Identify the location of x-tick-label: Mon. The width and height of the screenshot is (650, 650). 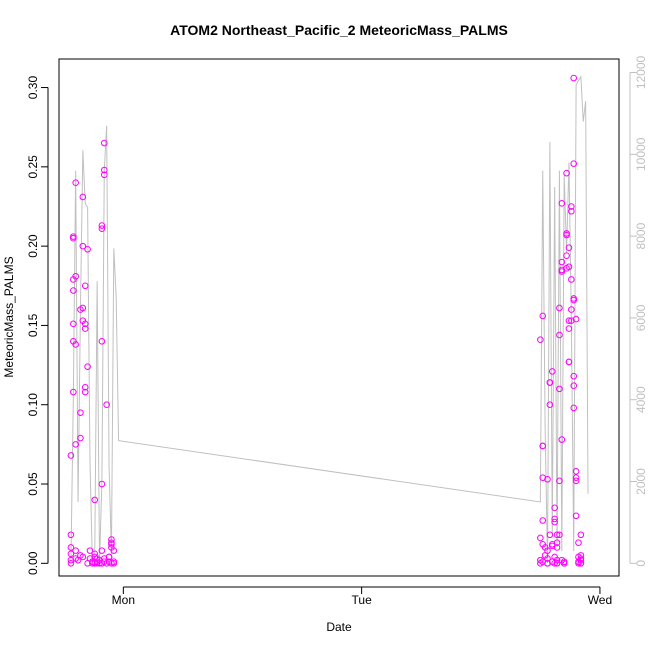
(123, 600).